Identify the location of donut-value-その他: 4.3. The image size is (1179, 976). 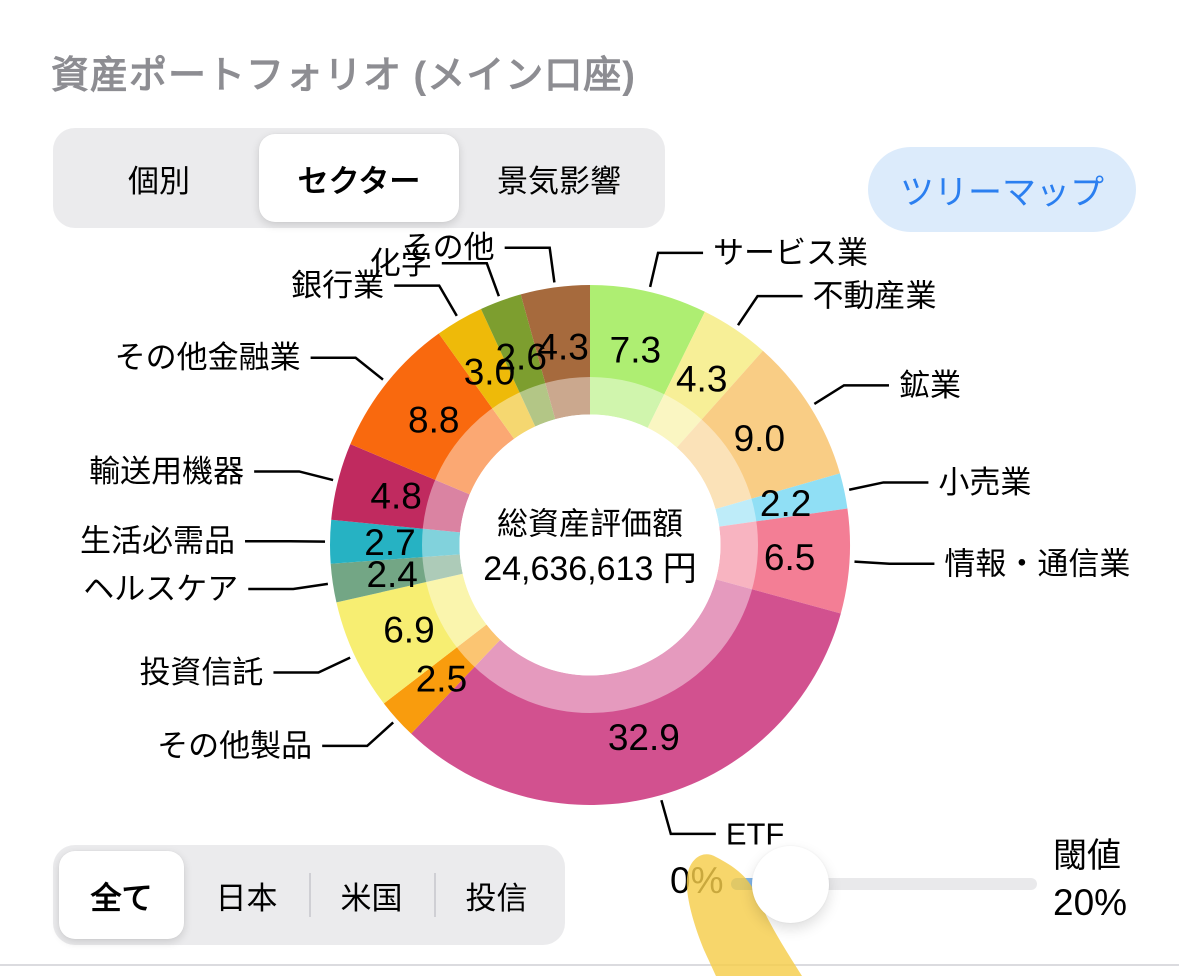
(562, 346).